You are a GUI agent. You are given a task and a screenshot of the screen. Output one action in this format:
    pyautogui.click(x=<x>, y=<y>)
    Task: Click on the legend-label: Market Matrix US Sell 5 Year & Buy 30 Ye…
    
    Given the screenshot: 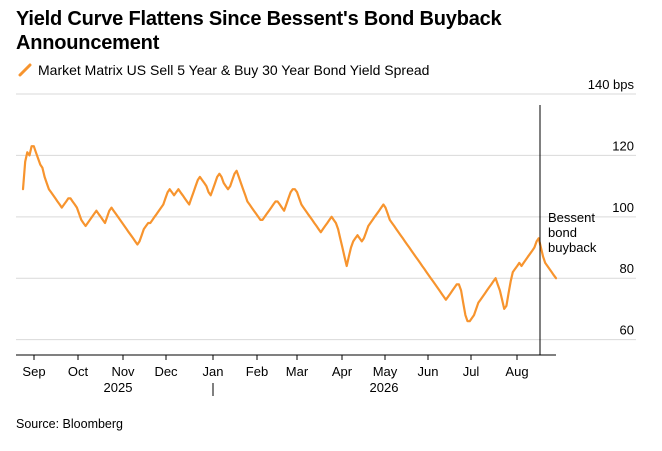 What is the action you would take?
    pyautogui.click(x=234, y=70)
    